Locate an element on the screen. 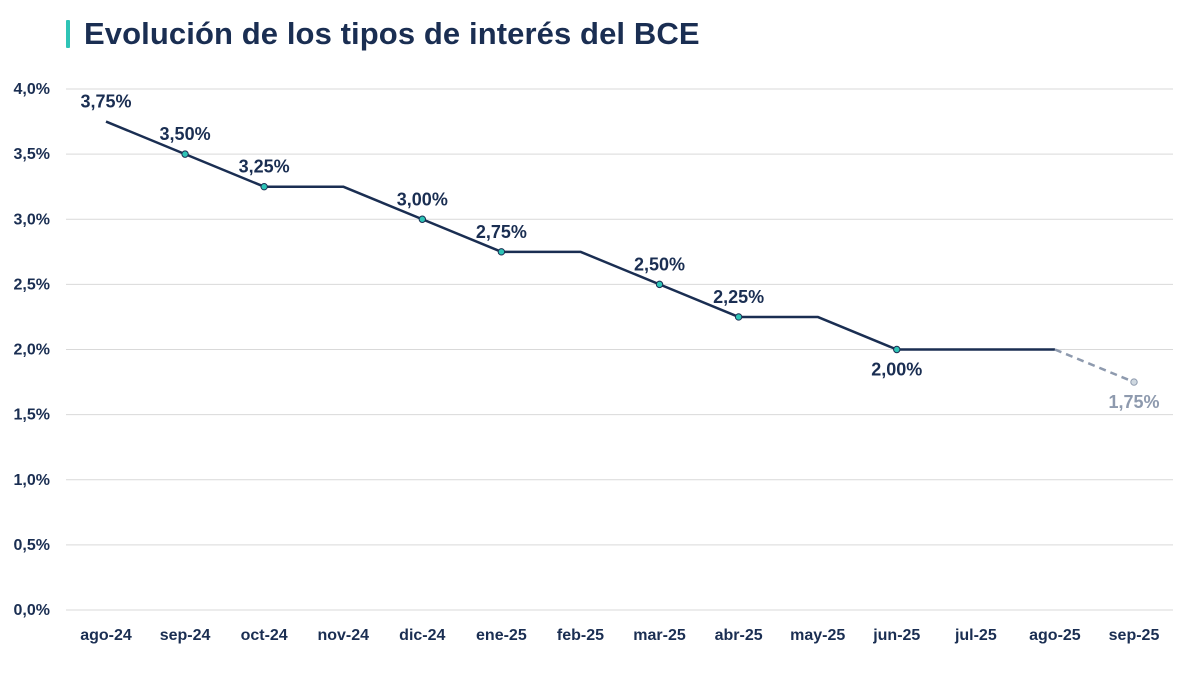 The height and width of the screenshot is (675, 1200). data-label: 2,25% is located at coordinates (738, 297).